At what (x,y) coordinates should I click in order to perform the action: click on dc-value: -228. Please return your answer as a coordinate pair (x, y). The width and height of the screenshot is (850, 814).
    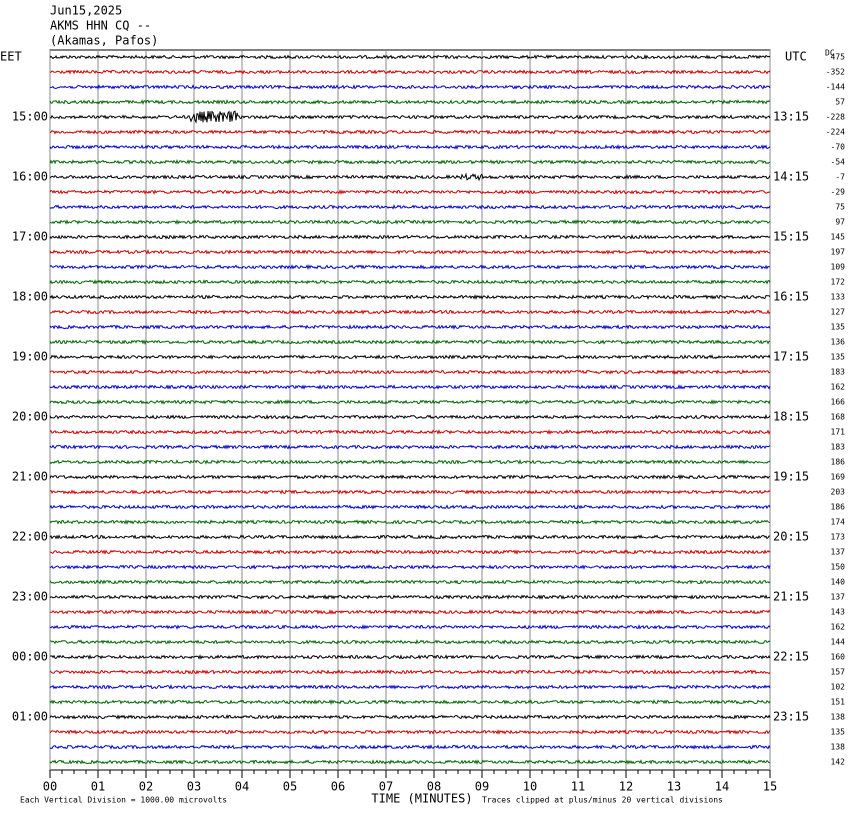
    Looking at the image, I should click on (835, 117).